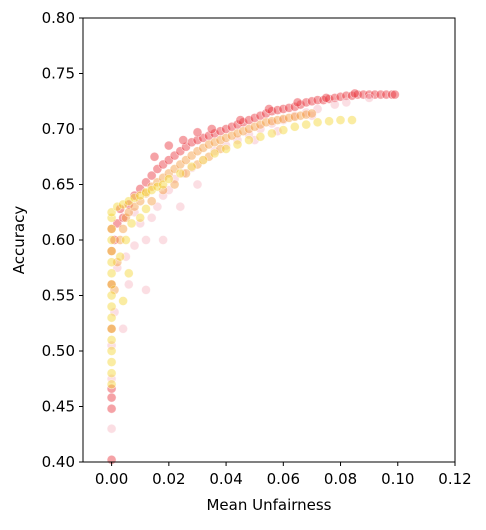 The height and width of the screenshot is (530, 486). What do you see at coordinates (58, 74) in the screenshot?
I see `y-tick-label: 0.75` at bounding box center [58, 74].